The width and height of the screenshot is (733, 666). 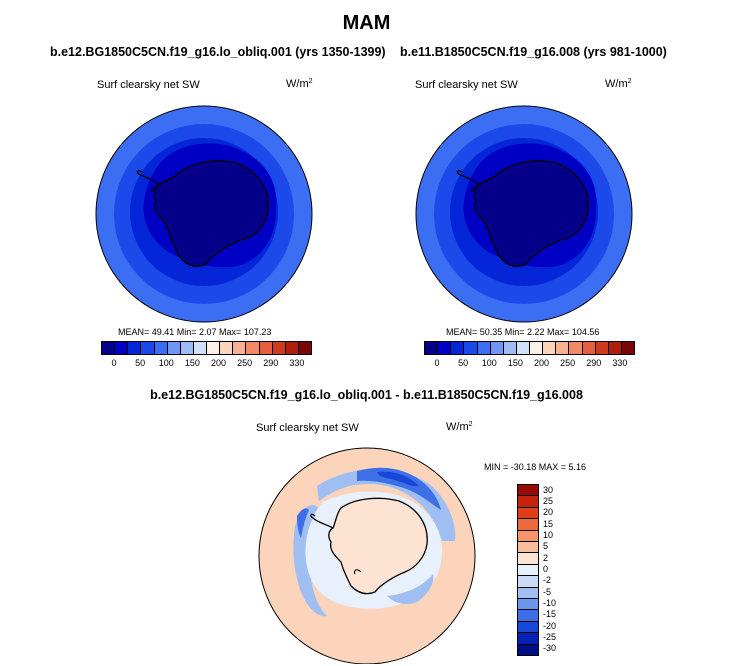 I want to click on diff-colorbar, so click(x=528, y=570).